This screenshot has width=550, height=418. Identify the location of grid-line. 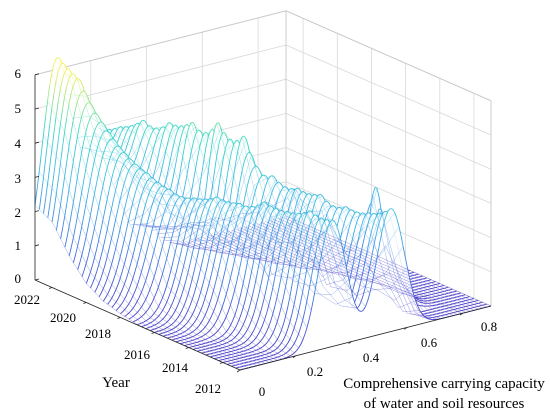
(388, 192).